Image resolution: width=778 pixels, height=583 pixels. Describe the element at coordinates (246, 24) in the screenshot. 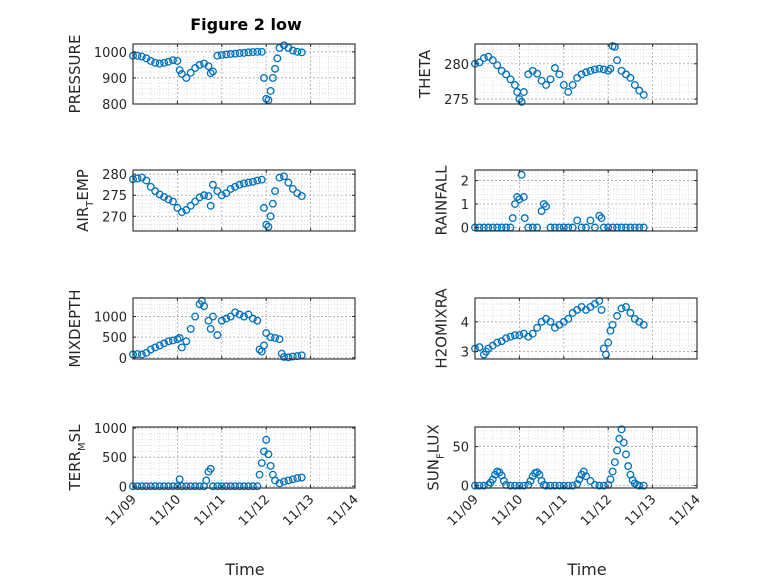

I see `figure-title: Figure 2 low` at that location.